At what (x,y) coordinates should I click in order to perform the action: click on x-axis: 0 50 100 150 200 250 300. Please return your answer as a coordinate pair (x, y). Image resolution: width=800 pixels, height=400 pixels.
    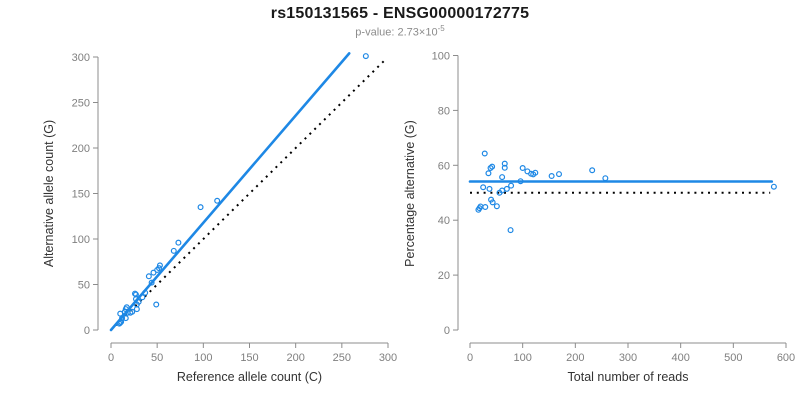
    Looking at the image, I should click on (252, 353).